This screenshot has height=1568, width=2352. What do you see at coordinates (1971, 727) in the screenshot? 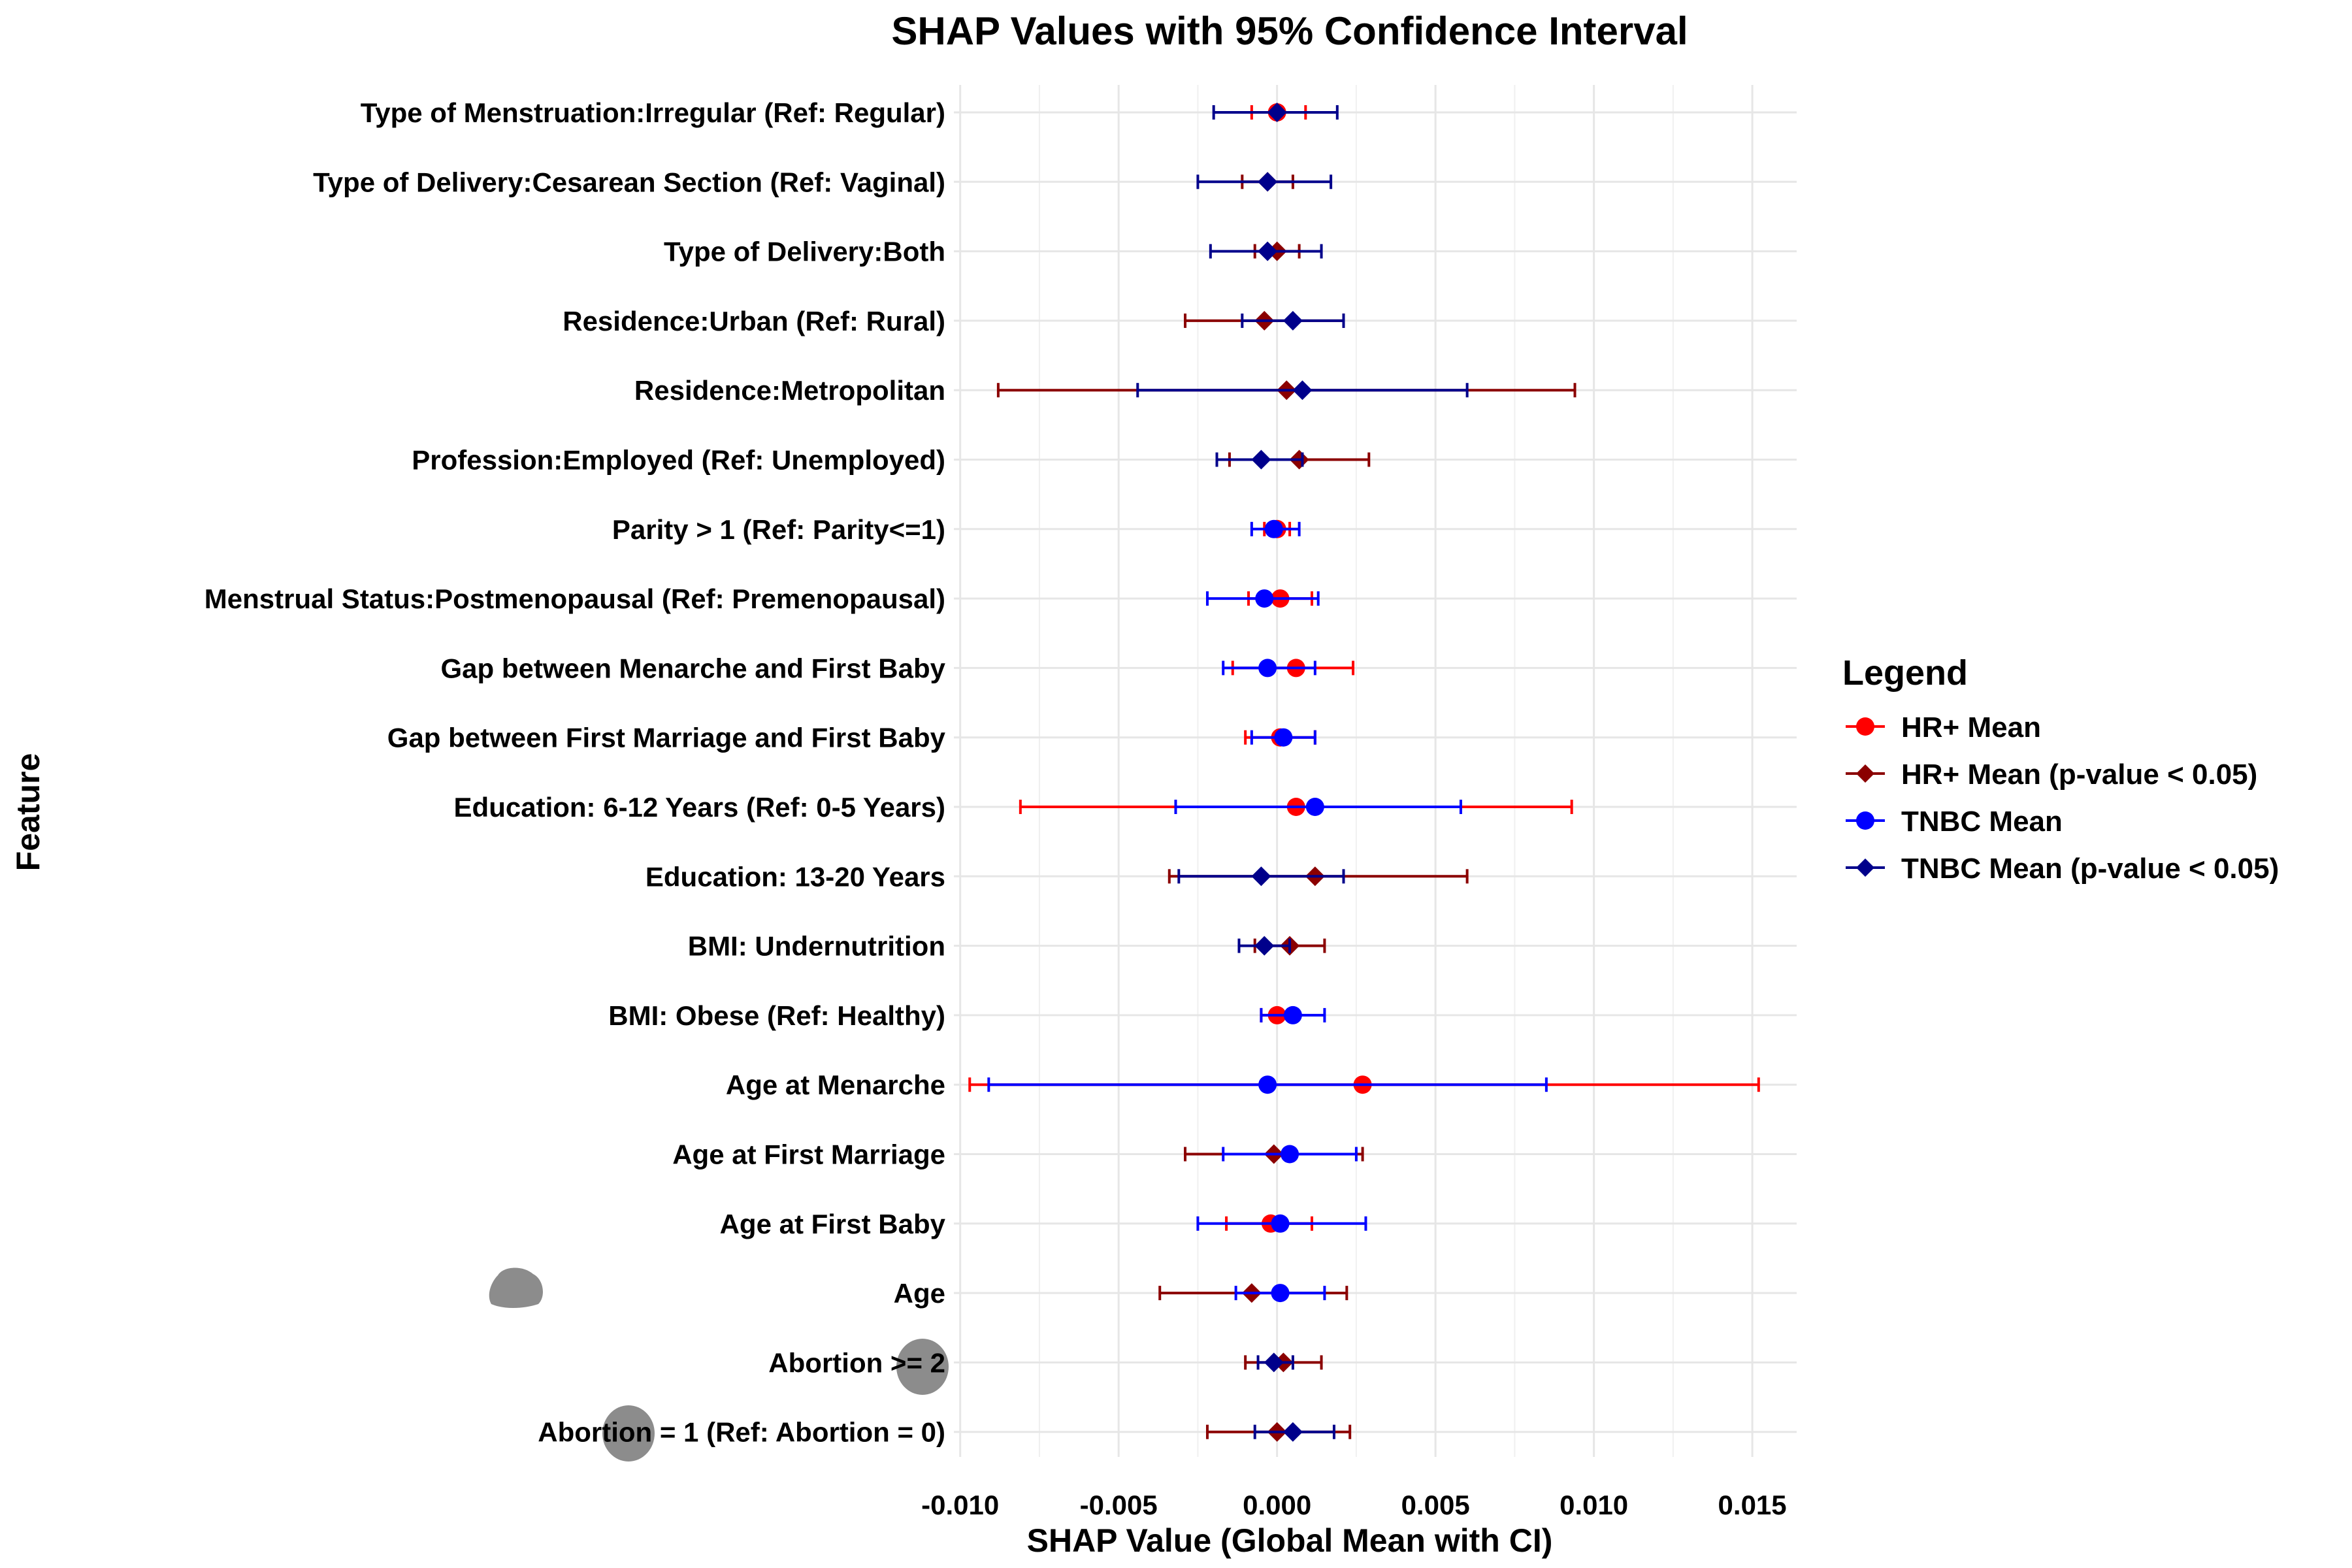
I see `legend-label: HR+ Mean` at bounding box center [1971, 727].